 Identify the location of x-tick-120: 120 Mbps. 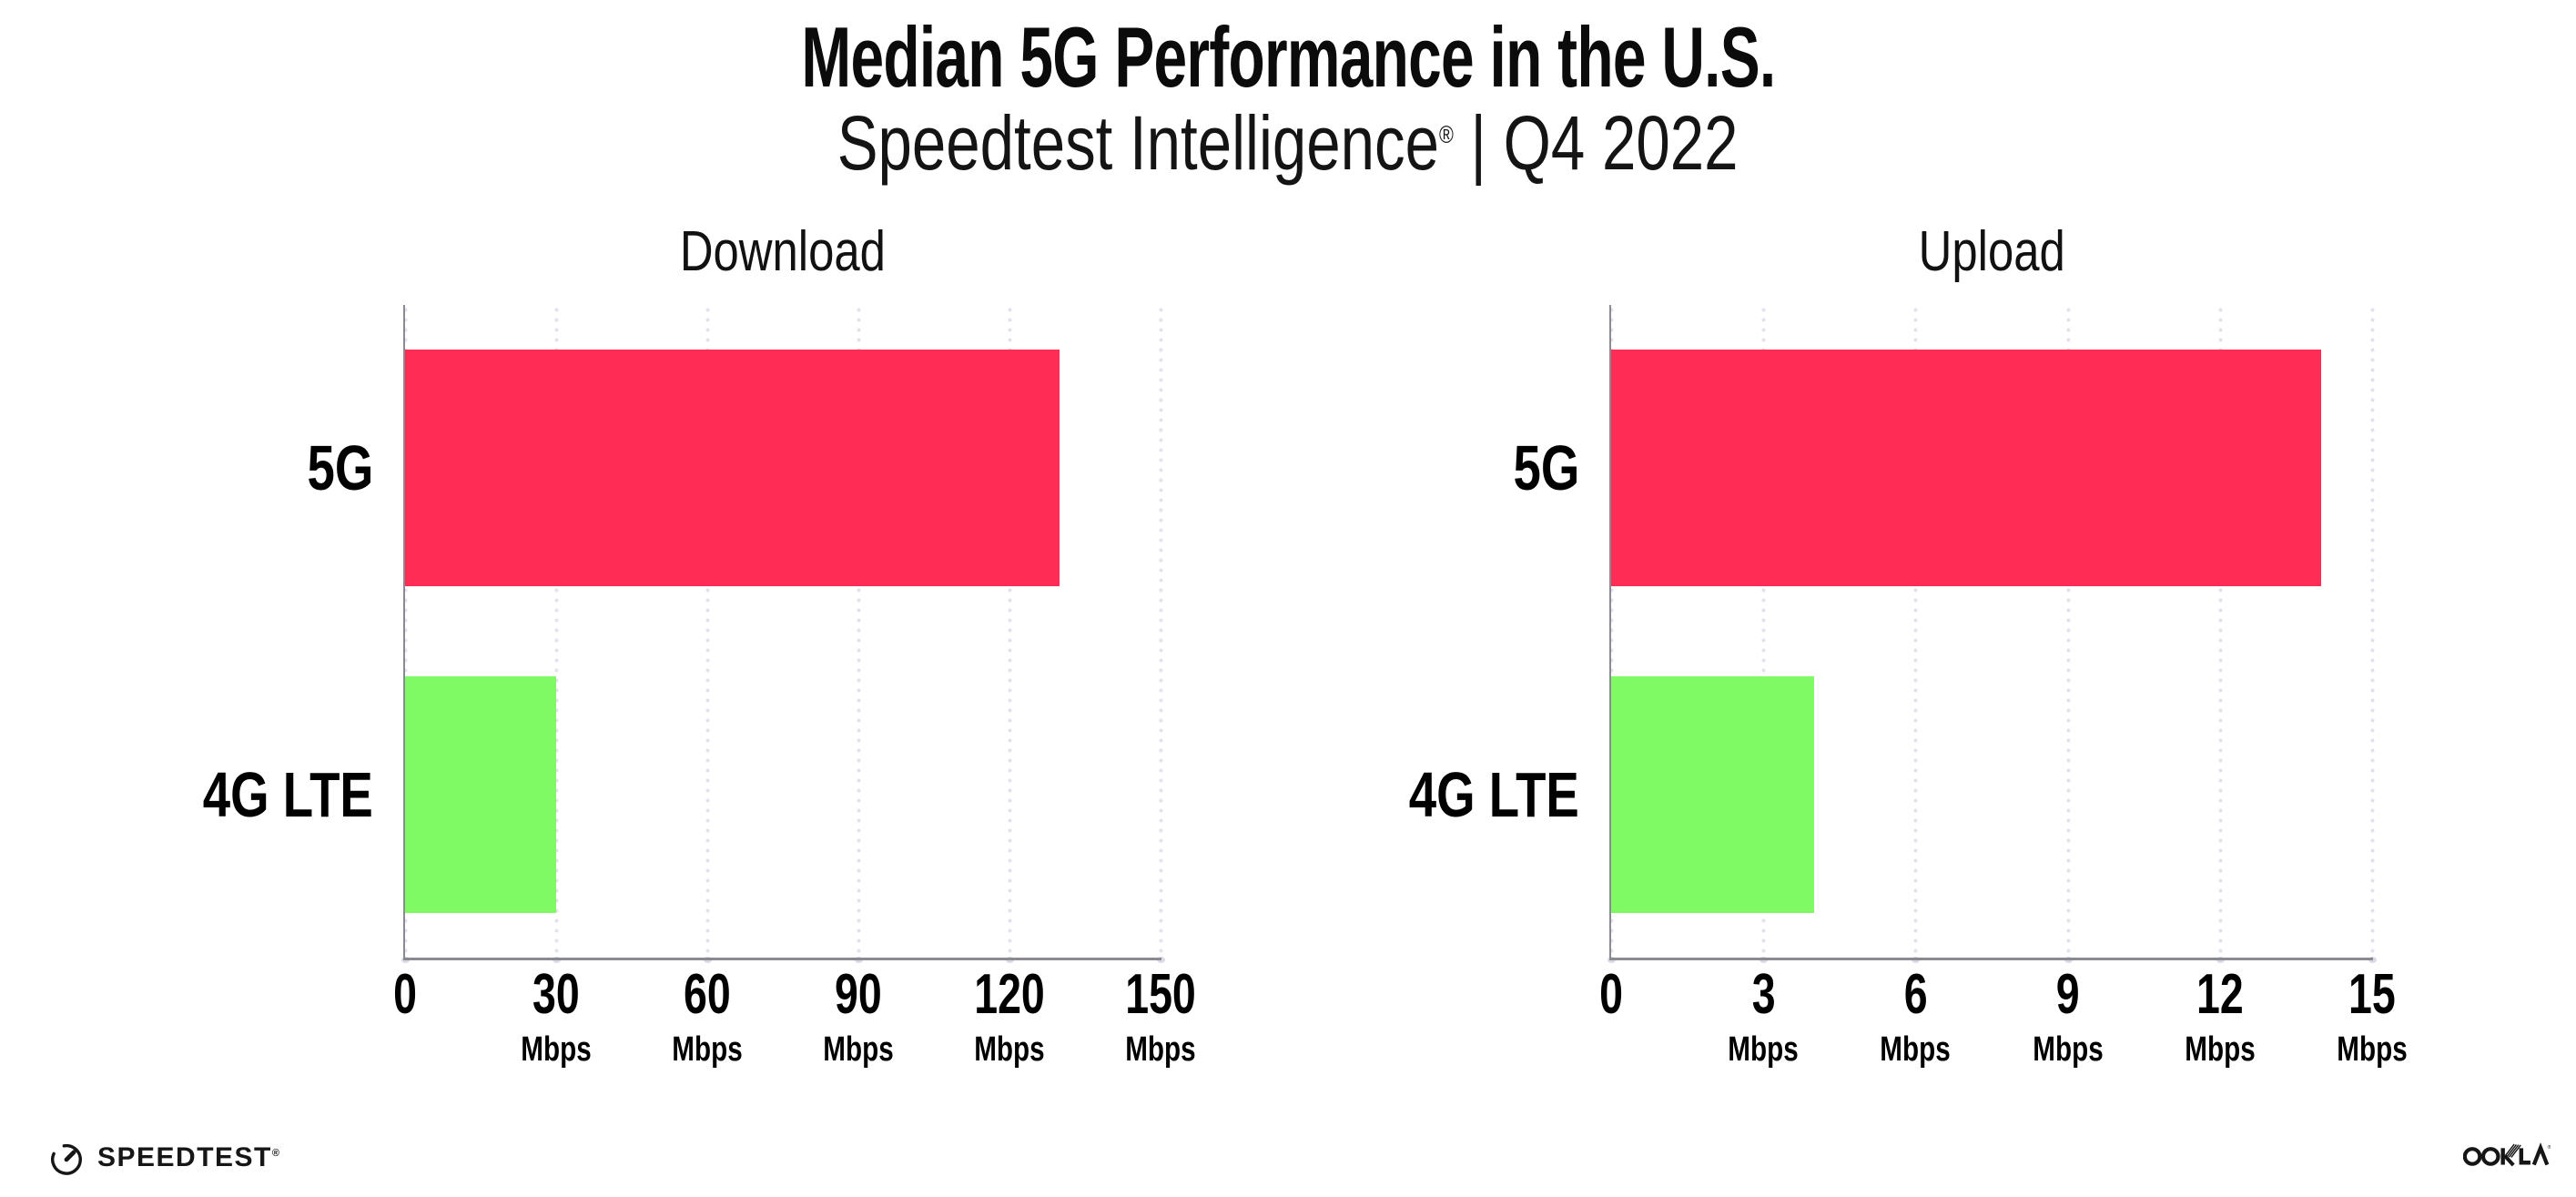
(1009, 1018).